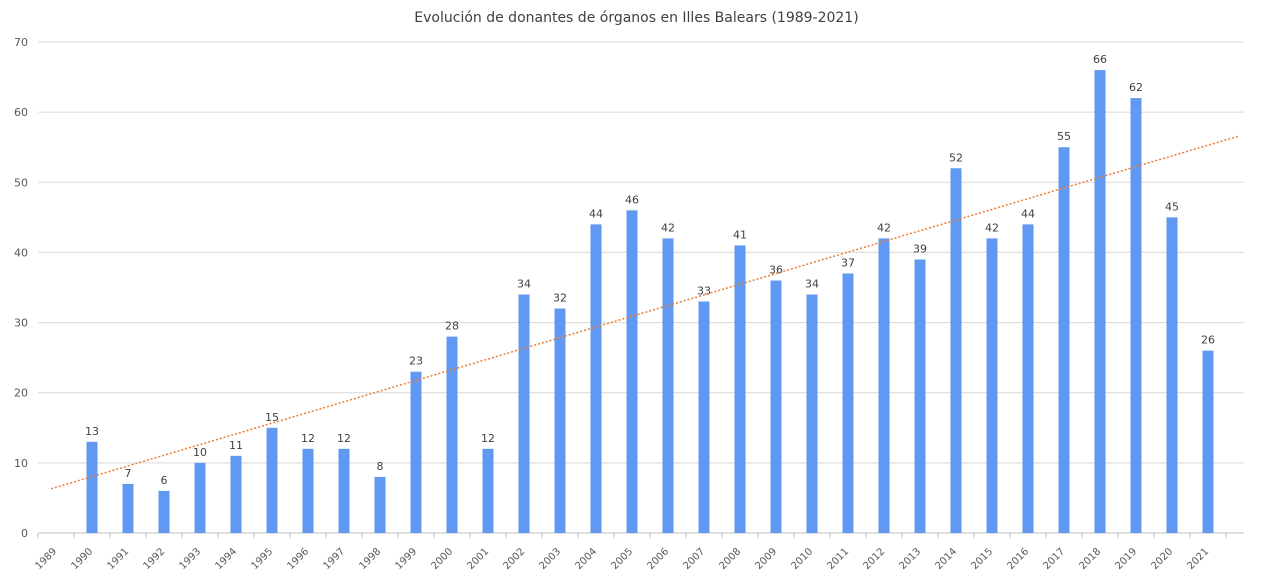 The height and width of the screenshot is (577, 1273). I want to click on x-tick-label: 2021, so click(1199, 559).